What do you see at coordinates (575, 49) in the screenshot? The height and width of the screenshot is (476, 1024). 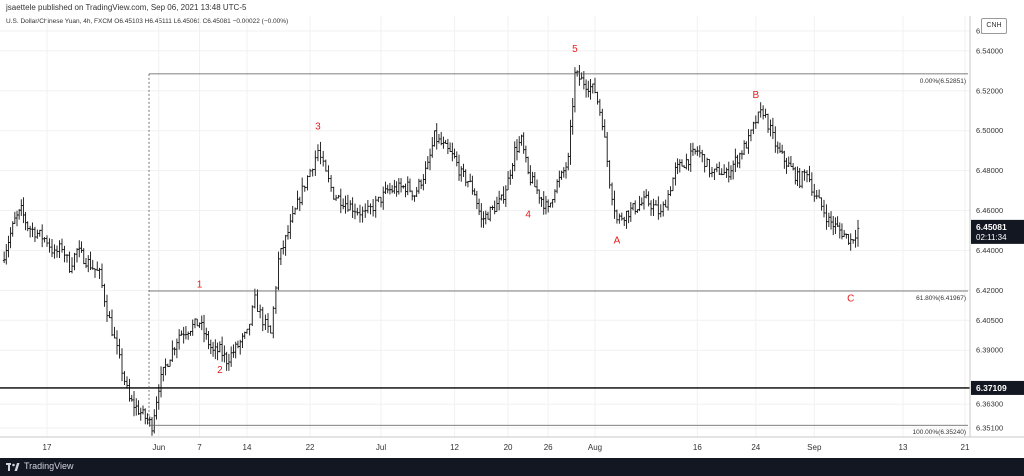 I see `wave-label-5: 5` at bounding box center [575, 49].